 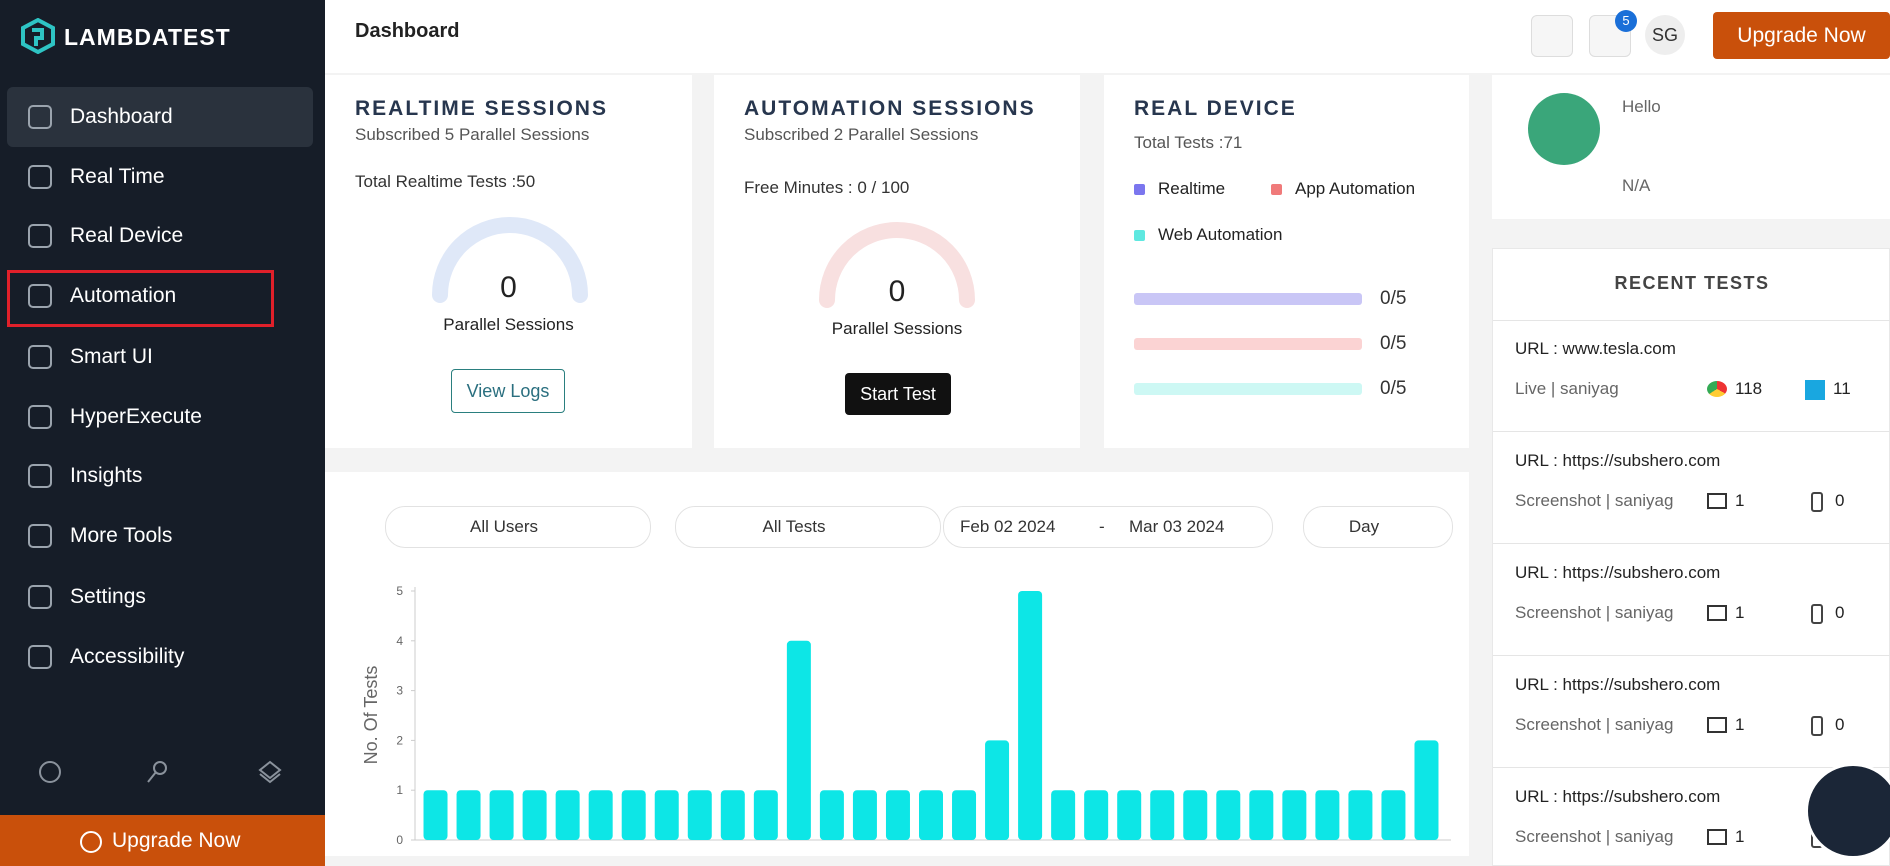 What do you see at coordinates (123, 295) in the screenshot?
I see `menu-item: Automation` at bounding box center [123, 295].